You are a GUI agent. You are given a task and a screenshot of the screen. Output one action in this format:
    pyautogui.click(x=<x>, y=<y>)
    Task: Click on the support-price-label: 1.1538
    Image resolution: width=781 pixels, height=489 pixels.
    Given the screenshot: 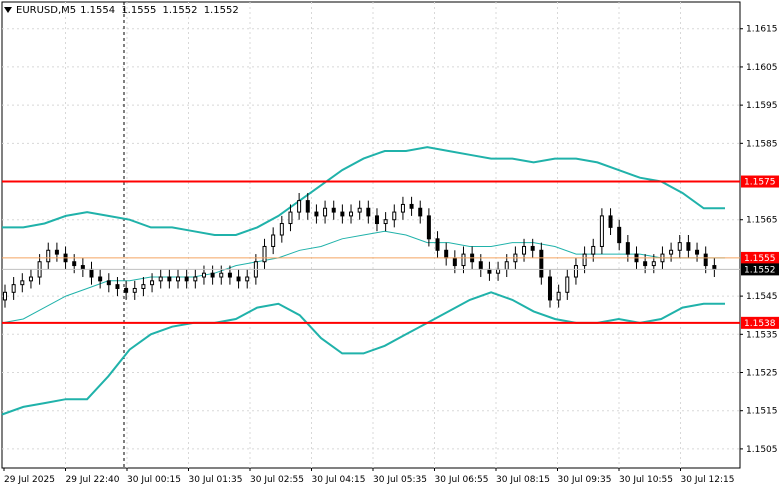 What is the action you would take?
    pyautogui.click(x=760, y=324)
    